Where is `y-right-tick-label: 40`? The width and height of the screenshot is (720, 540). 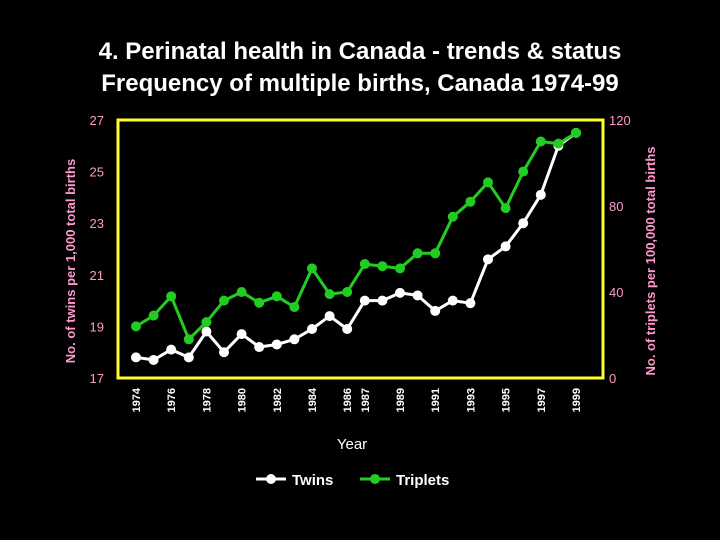 y-right-tick-label: 40 is located at coordinates (616, 292).